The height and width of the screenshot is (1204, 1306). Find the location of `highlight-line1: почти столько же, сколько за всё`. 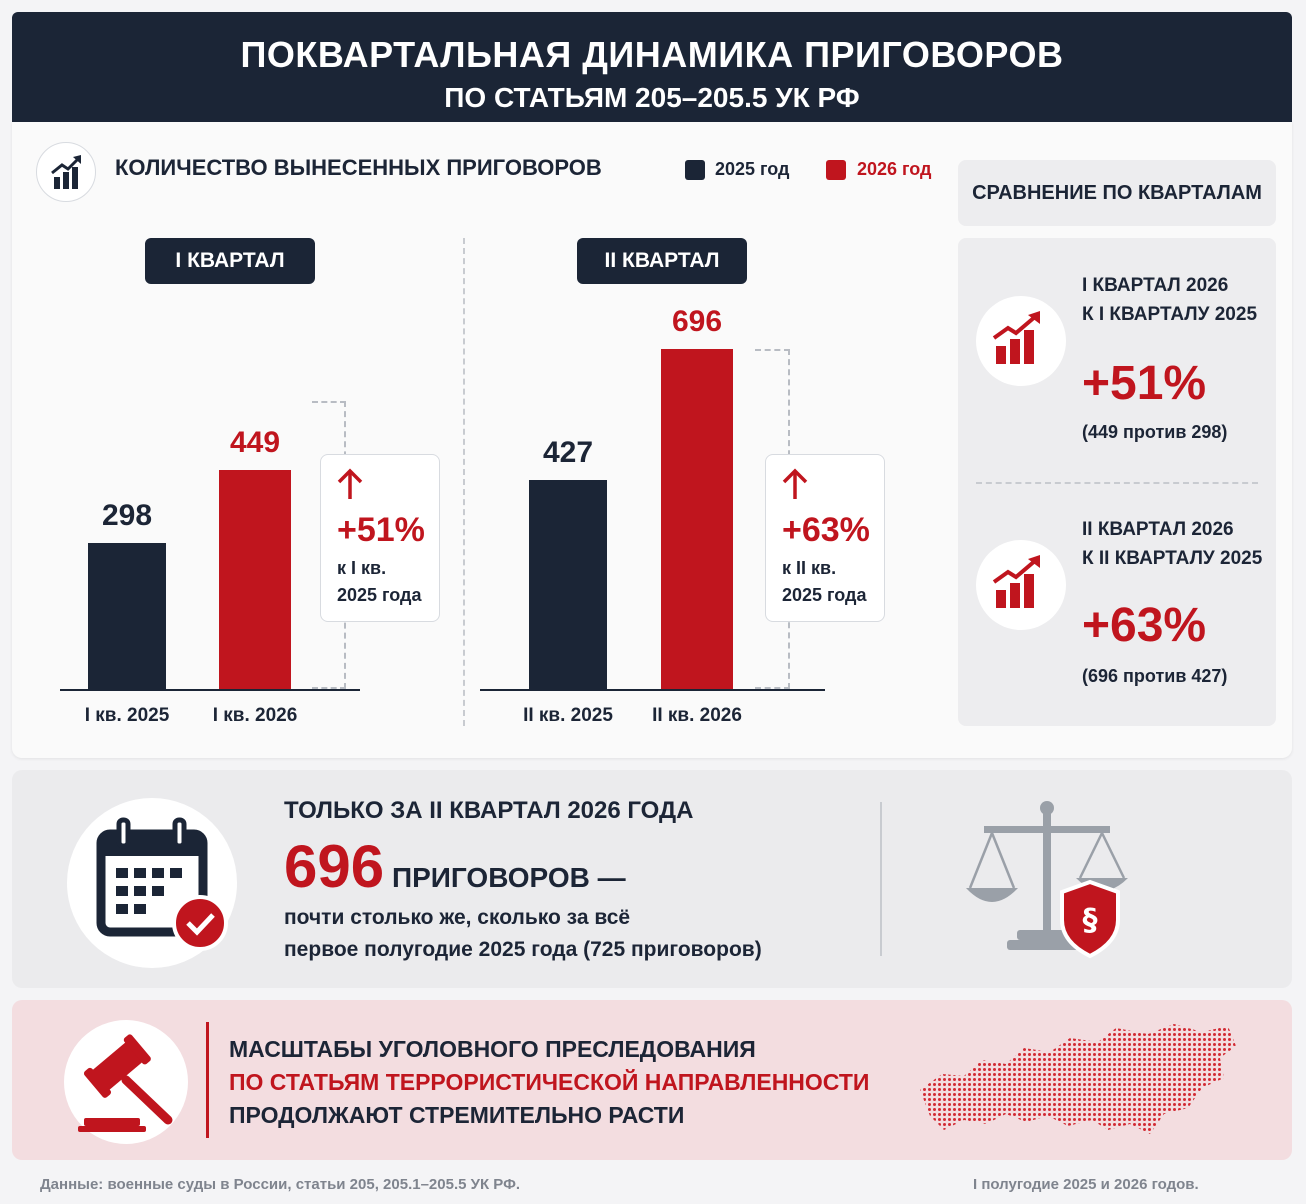

highlight-line1: почти столько же, сколько за всё is located at coordinates (457, 917).